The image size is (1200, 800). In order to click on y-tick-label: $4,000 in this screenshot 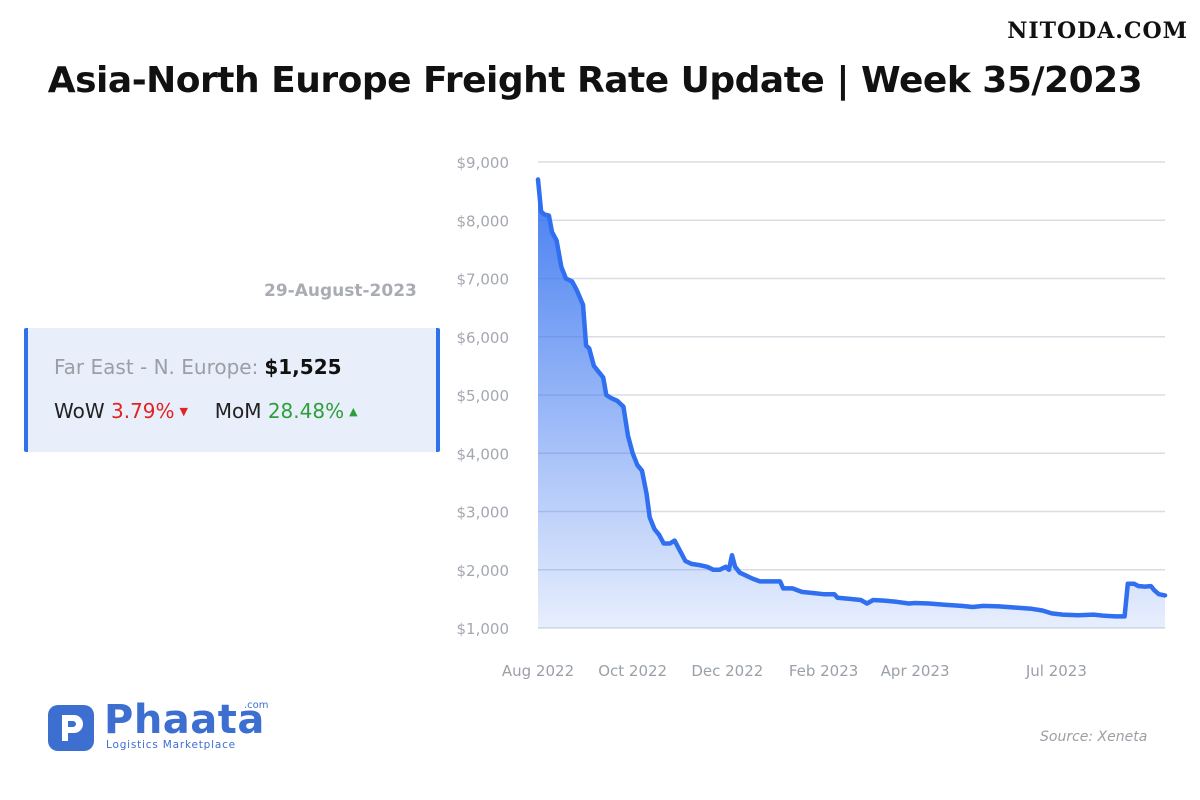, I will do `click(483, 454)`.